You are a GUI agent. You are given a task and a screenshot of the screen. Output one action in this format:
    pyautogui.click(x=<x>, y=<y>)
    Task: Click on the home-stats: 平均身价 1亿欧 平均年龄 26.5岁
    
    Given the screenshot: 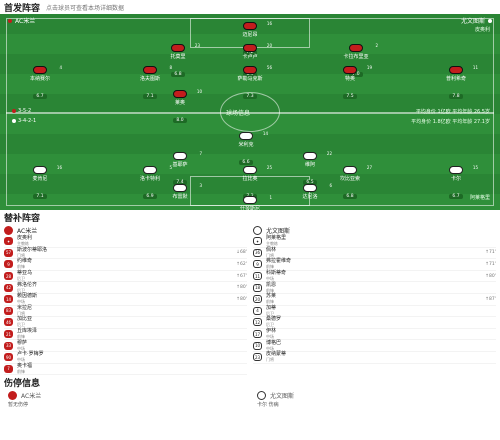 What is the action you would take?
    pyautogui.click(x=453, y=111)
    